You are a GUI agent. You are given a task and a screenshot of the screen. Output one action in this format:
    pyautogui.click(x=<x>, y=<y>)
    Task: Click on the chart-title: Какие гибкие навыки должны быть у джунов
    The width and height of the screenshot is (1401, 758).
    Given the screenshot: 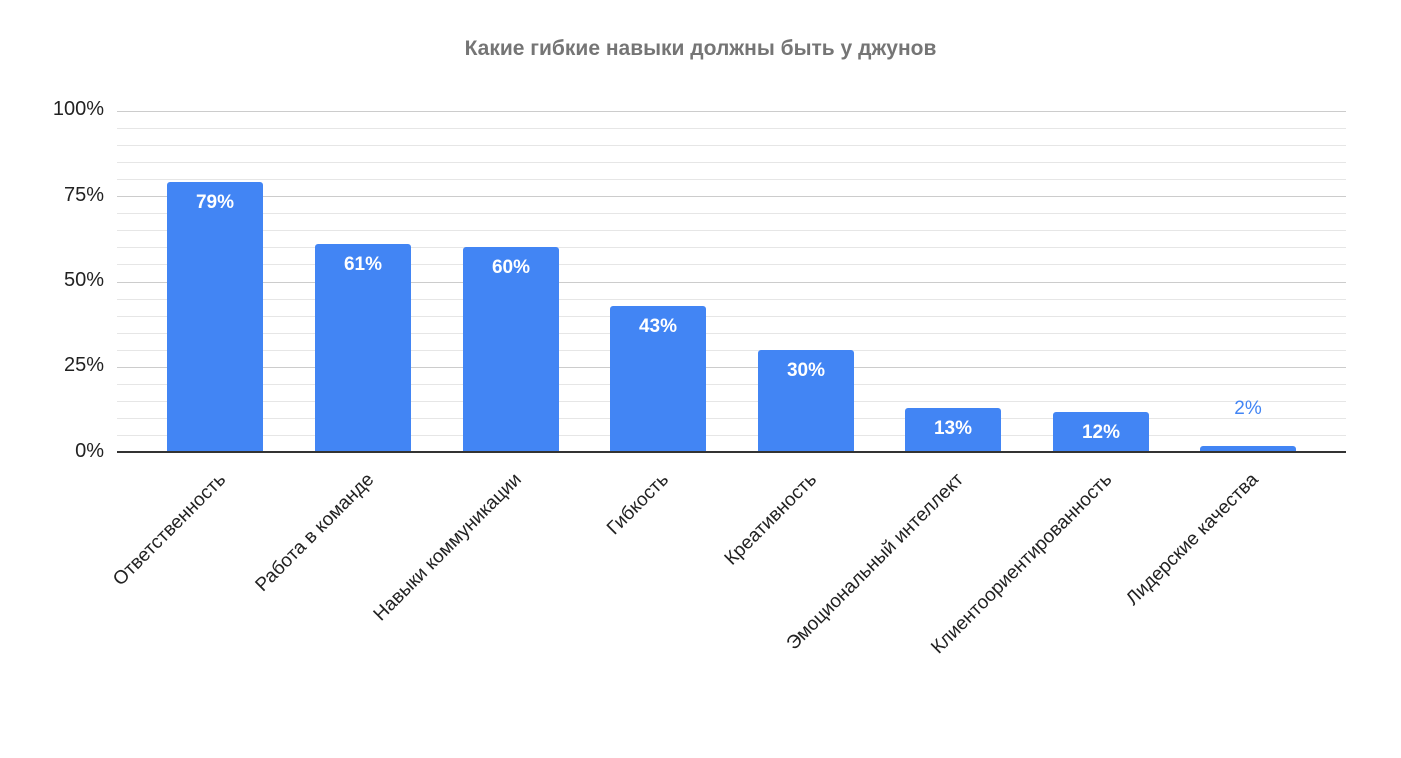 What is the action you would take?
    pyautogui.click(x=700, y=48)
    